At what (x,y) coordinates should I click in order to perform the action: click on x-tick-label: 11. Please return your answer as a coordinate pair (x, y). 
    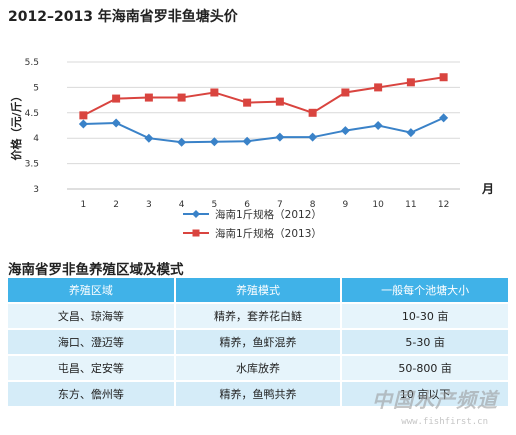
    Looking at the image, I should click on (410, 205).